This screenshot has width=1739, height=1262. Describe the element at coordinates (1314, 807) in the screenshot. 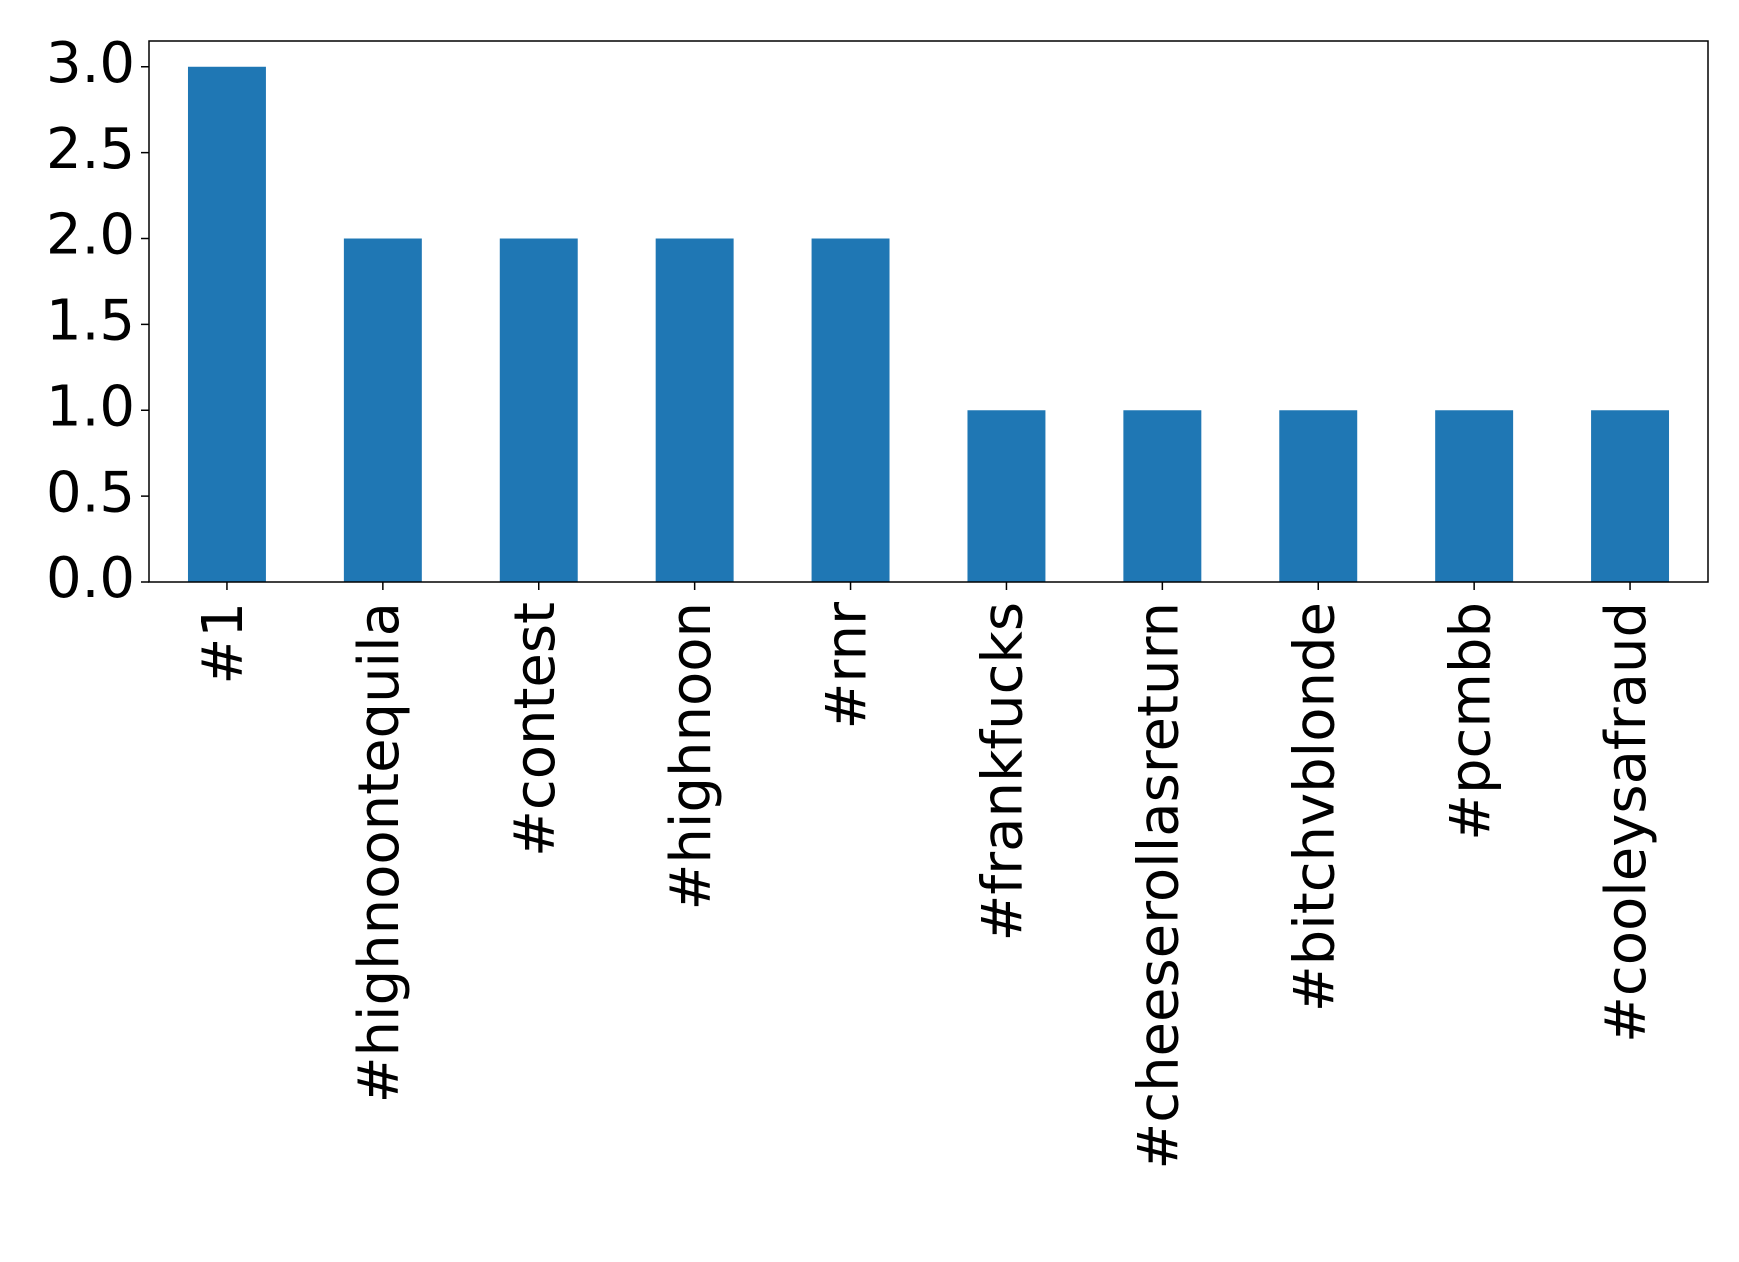

I see `x-tick-label: #bitchvblonde` at that location.